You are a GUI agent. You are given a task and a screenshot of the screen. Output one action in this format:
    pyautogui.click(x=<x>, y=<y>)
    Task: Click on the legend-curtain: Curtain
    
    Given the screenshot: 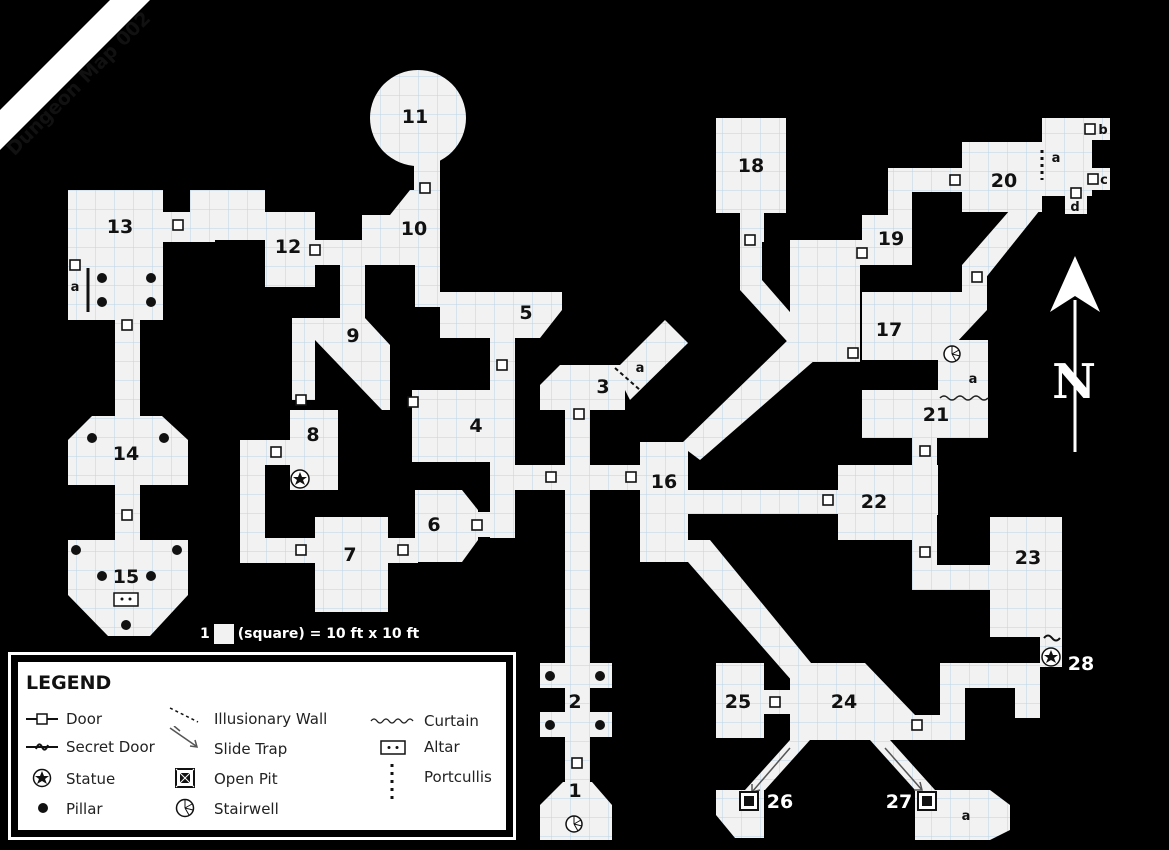 What is the action you would take?
    pyautogui.click(x=451, y=721)
    